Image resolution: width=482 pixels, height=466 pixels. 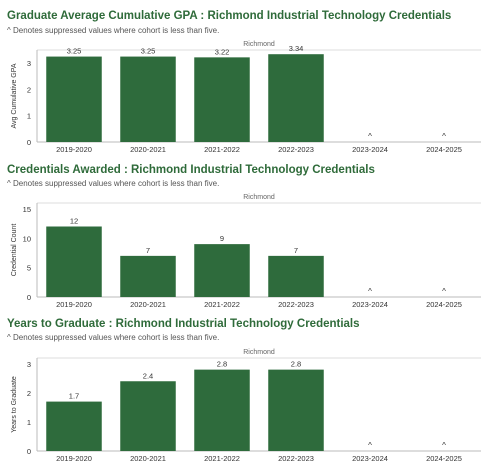 I want to click on y-tick-label: 5, so click(x=29, y=268).